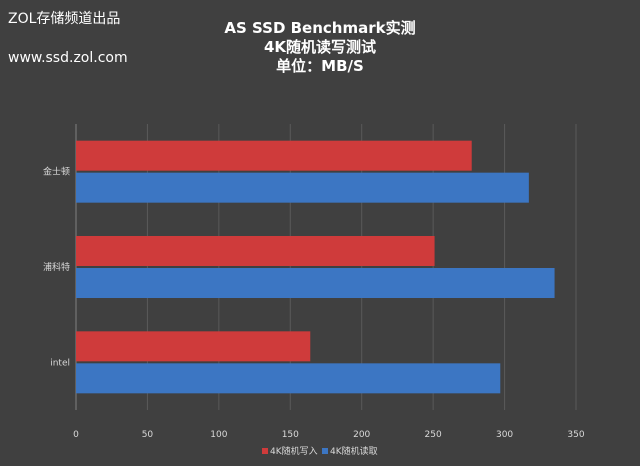  What do you see at coordinates (56, 267) in the screenshot?
I see `category-label: 浦科特` at bounding box center [56, 267].